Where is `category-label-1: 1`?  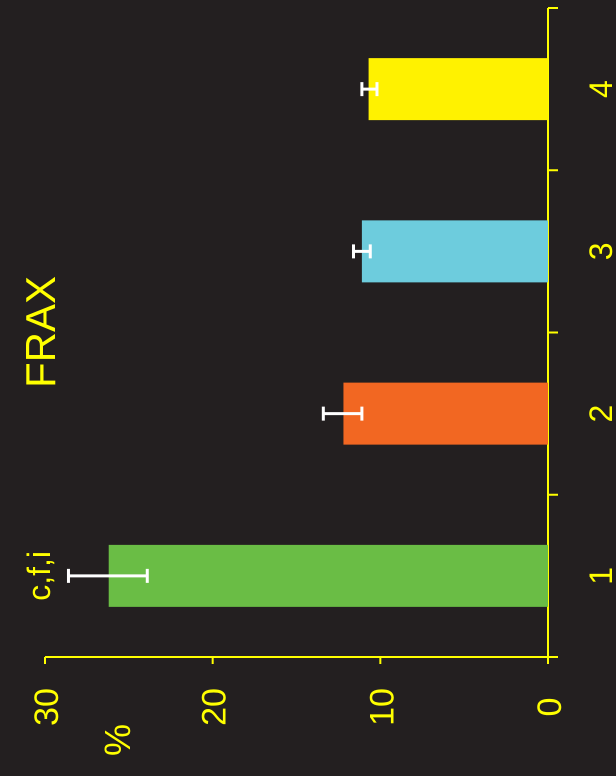
category-label-1: 1 is located at coordinates (599, 576).